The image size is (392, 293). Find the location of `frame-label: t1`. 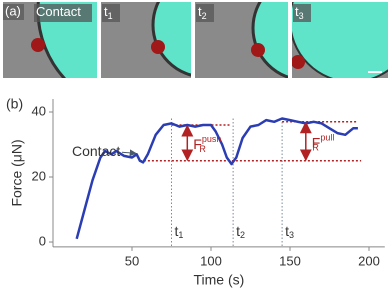

frame-label: t1 is located at coordinates (108, 12).